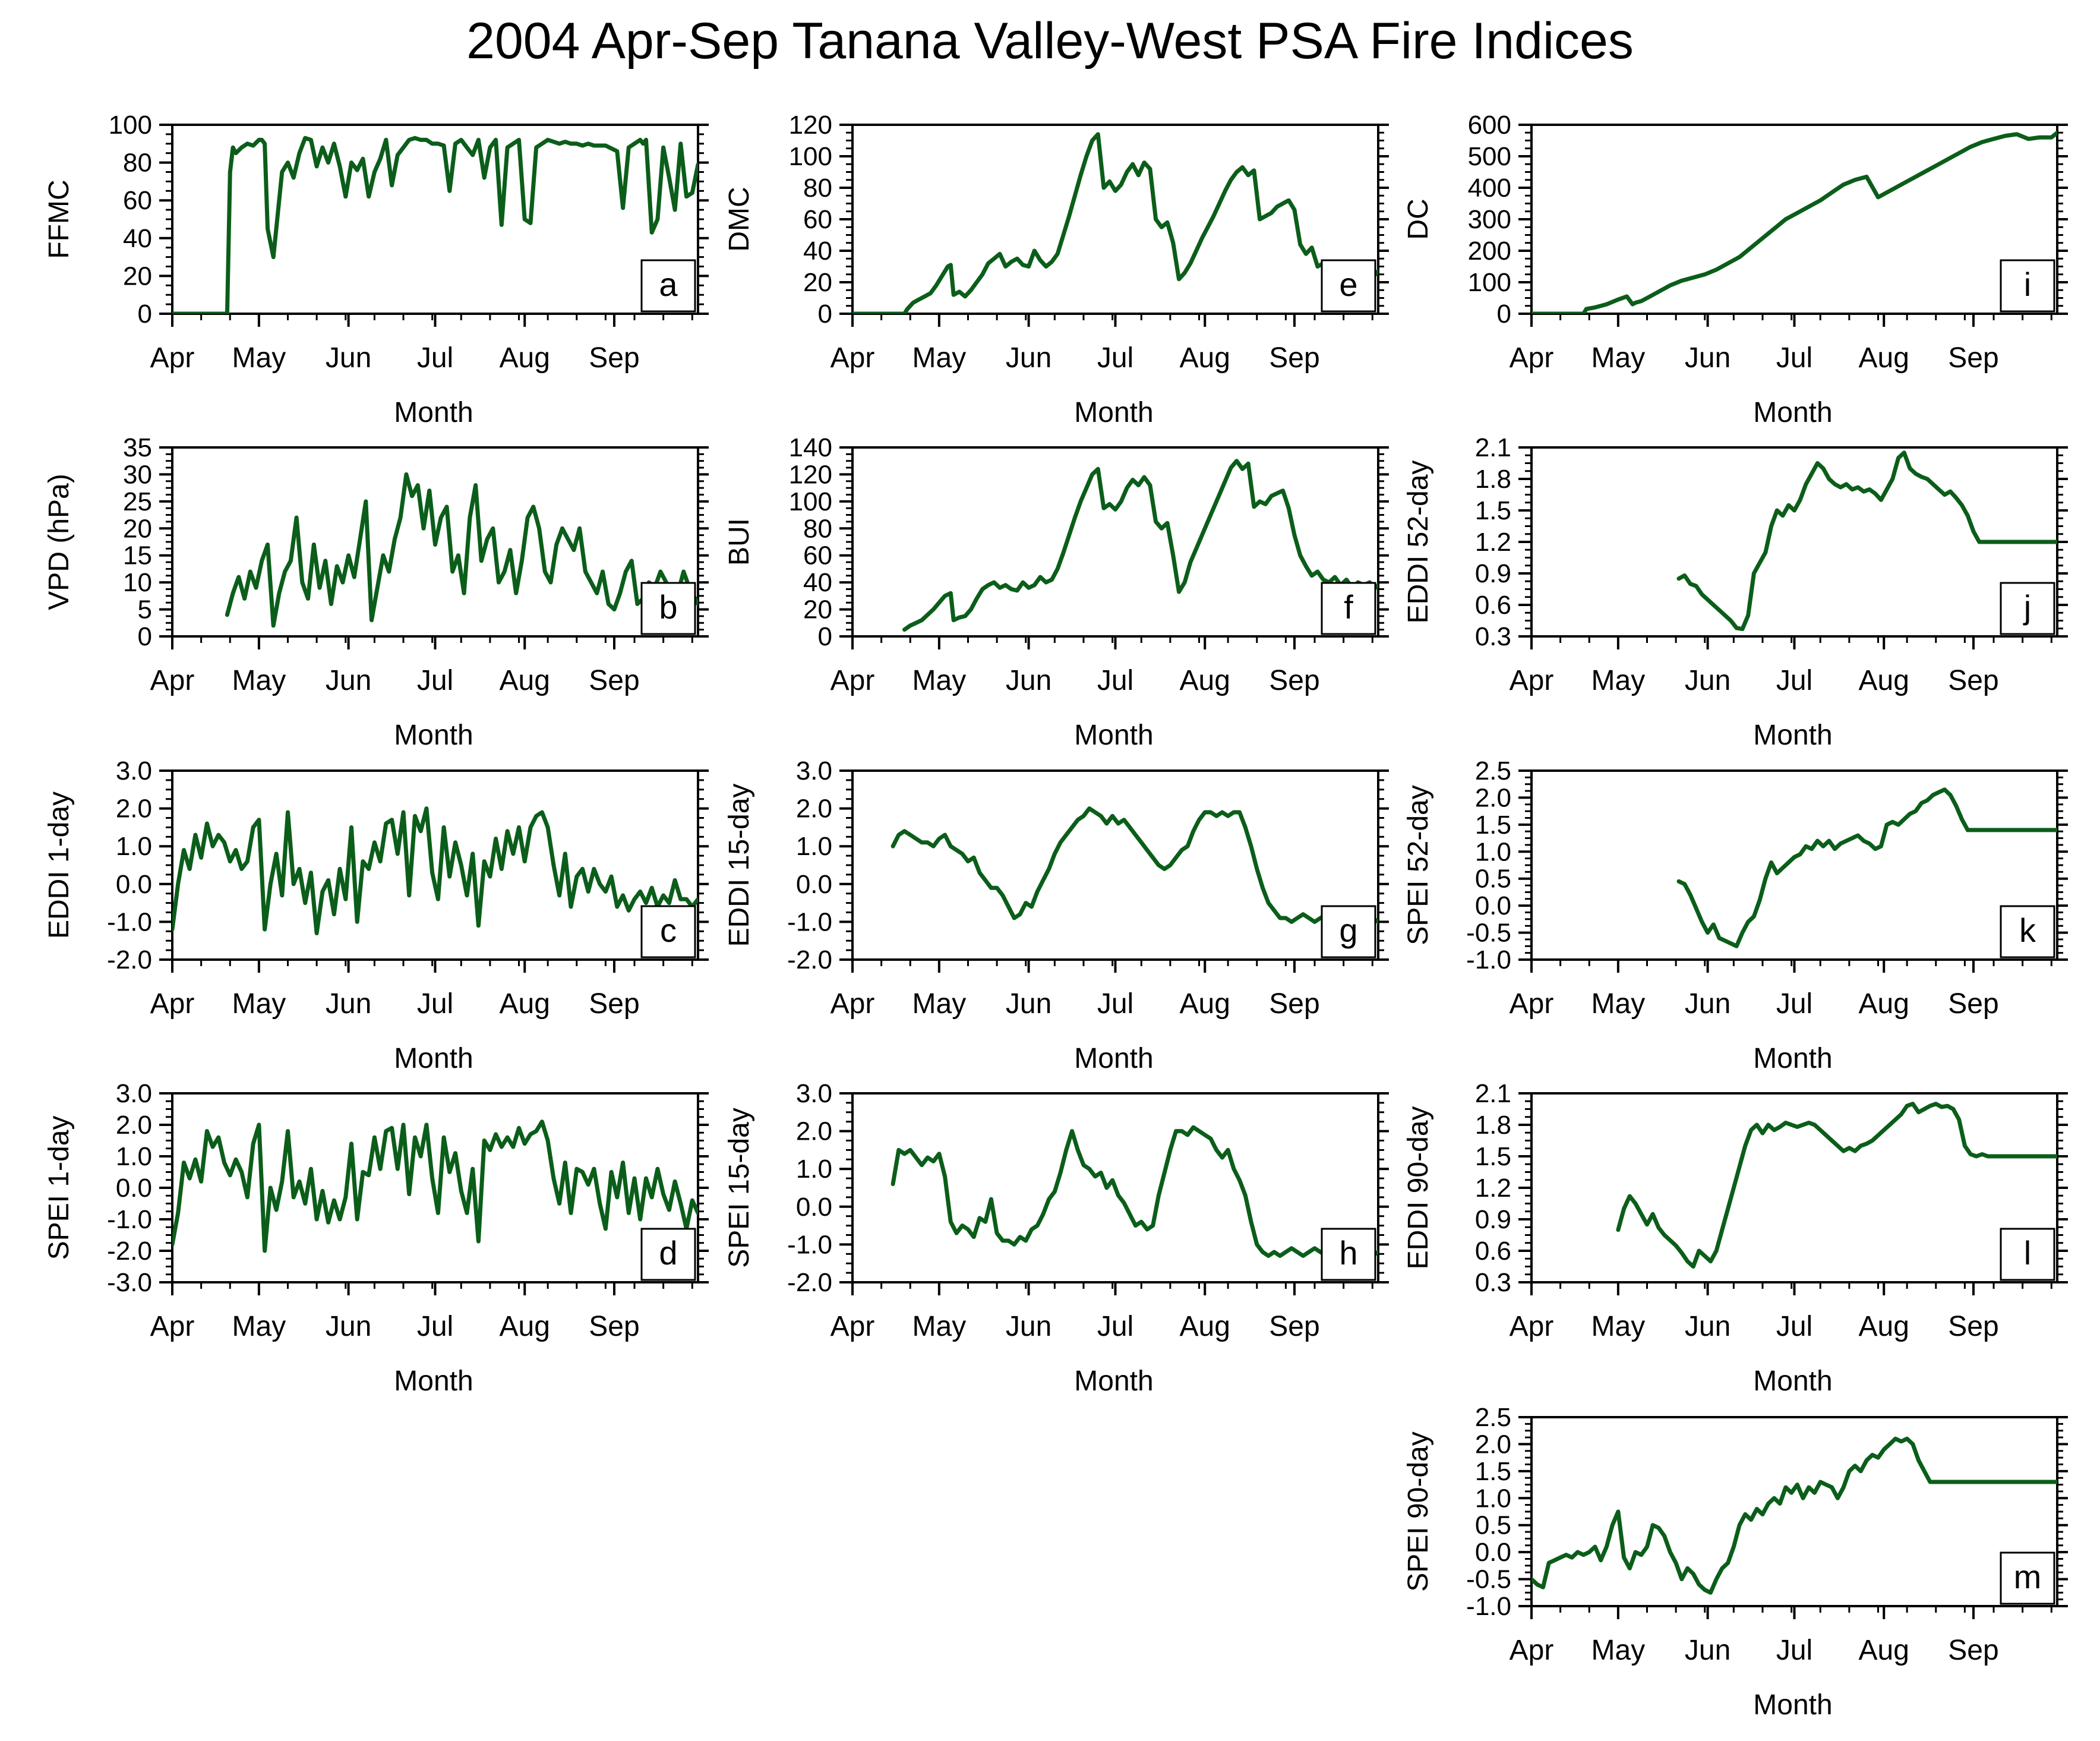 The image size is (2100, 1741). Describe the element at coordinates (1493, 825) in the screenshot. I see `y-tick-label: 1.5` at that location.